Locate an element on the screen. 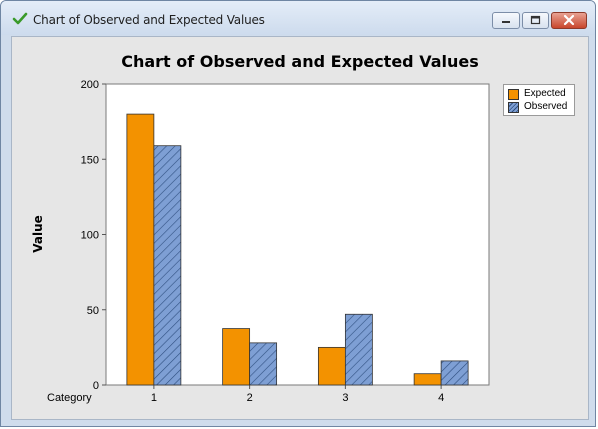 This screenshot has height=429, width=598. chart-title: Chart of Observed and Expected Values is located at coordinates (300, 61).